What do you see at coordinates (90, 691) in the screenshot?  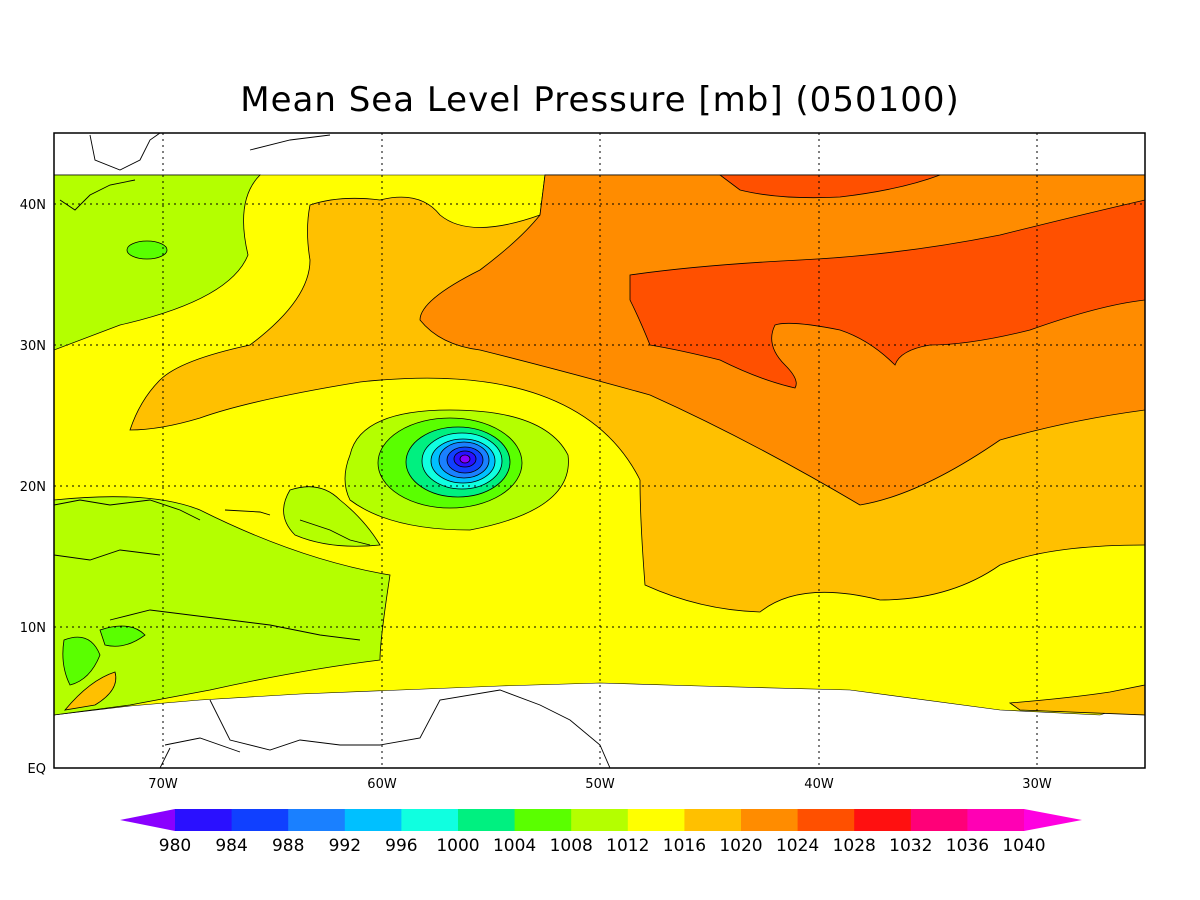 I see `zone-1016-colombia` at bounding box center [90, 691].